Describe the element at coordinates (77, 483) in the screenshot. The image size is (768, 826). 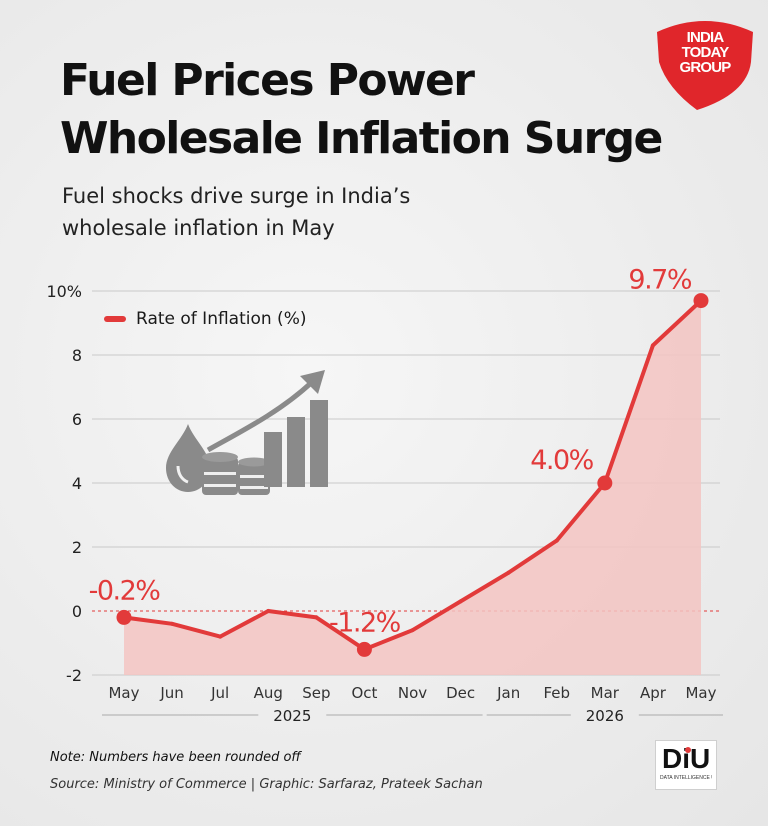
I see `y-tick-label: 4` at that location.